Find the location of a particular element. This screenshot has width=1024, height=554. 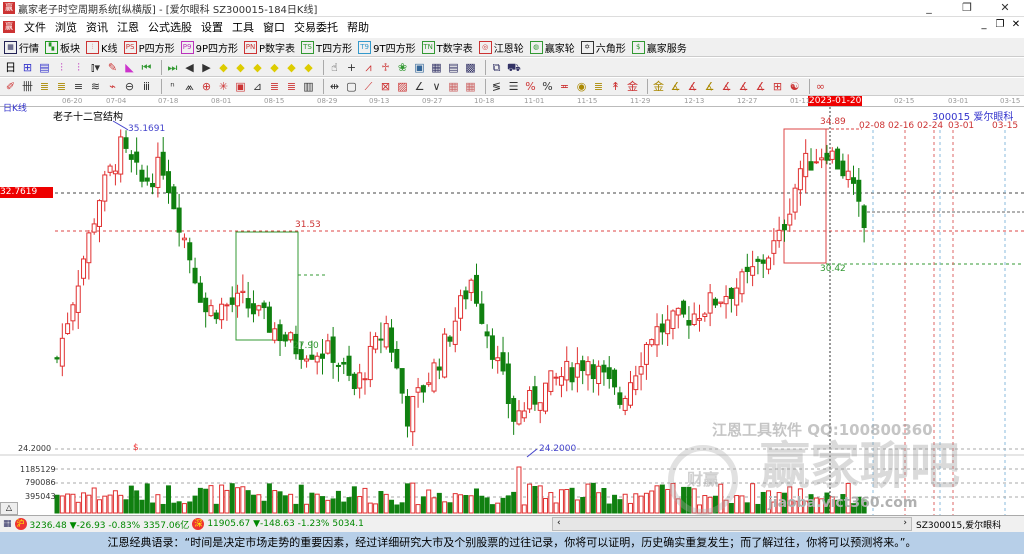

scroll-left-icon: ‹ is located at coordinates (559, 523).